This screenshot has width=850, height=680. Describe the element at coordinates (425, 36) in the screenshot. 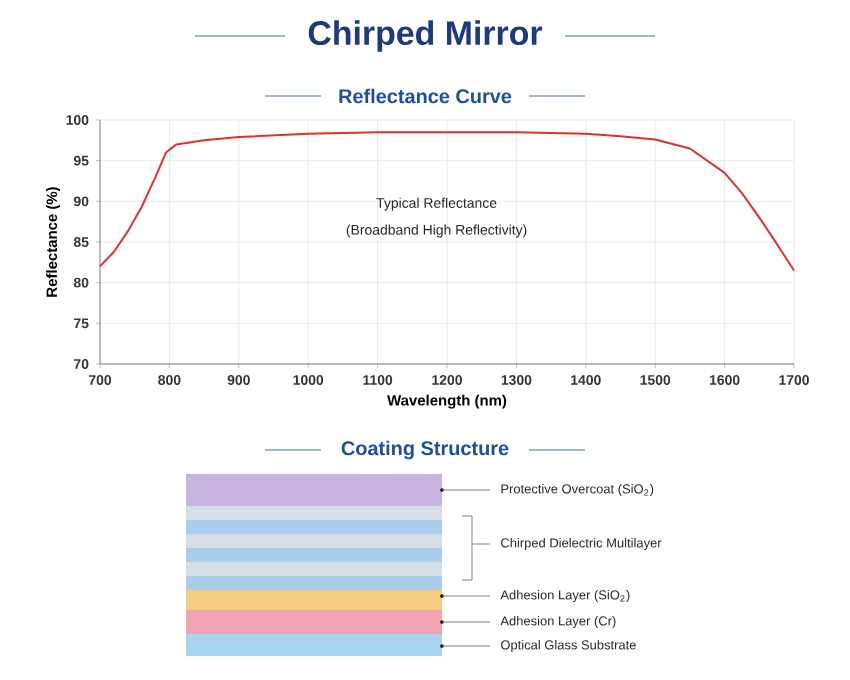

I see `chart-title: Chirped Mirror` at that location.